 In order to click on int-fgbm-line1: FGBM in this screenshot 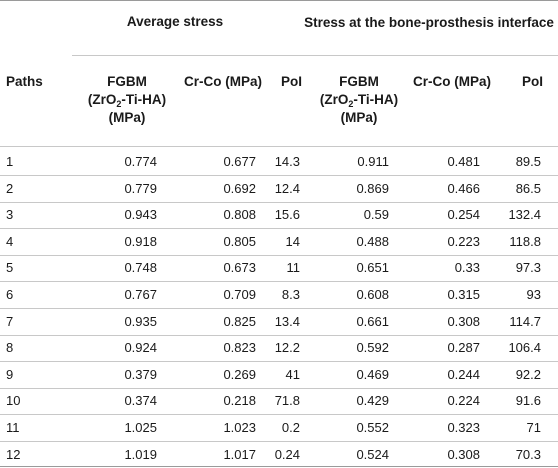, I will do `click(359, 81)`.